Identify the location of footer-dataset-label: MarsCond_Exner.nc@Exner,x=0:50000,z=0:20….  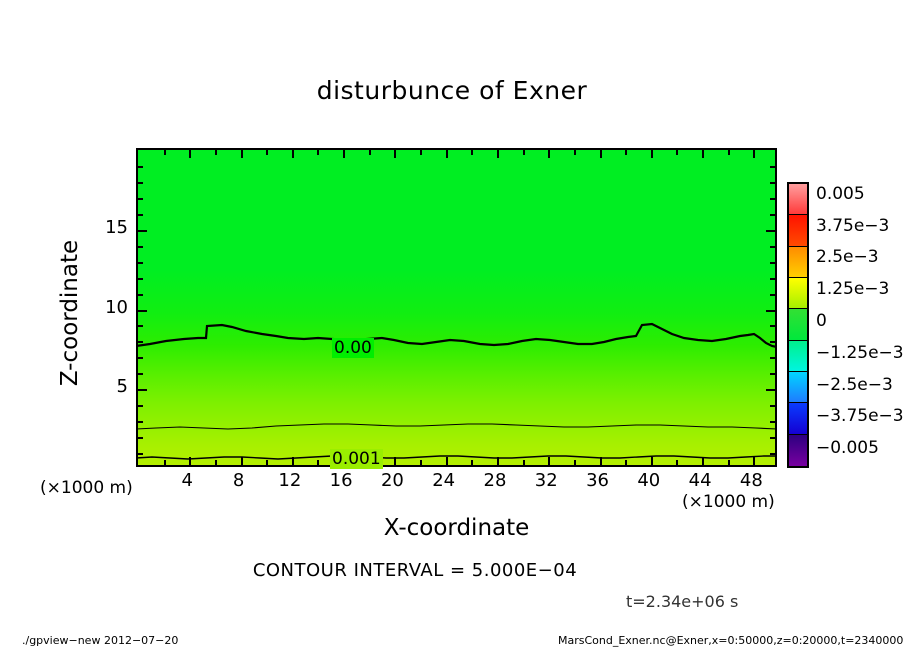
(731, 640).